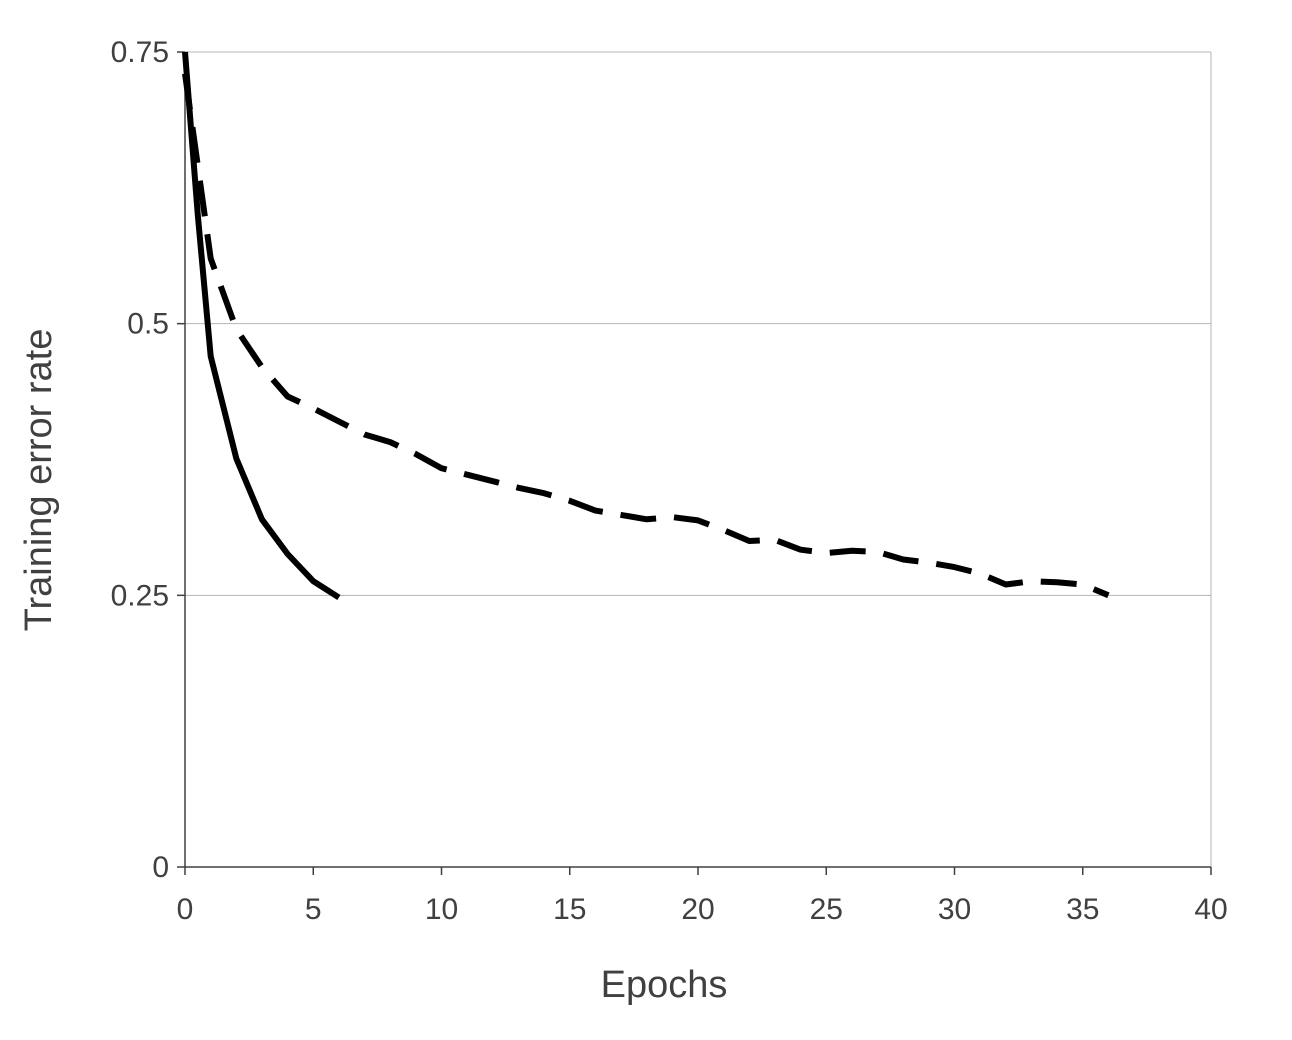 The height and width of the screenshot is (1040, 1292). Describe the element at coordinates (1210, 909) in the screenshot. I see `x-tick-label-8: 40` at that location.